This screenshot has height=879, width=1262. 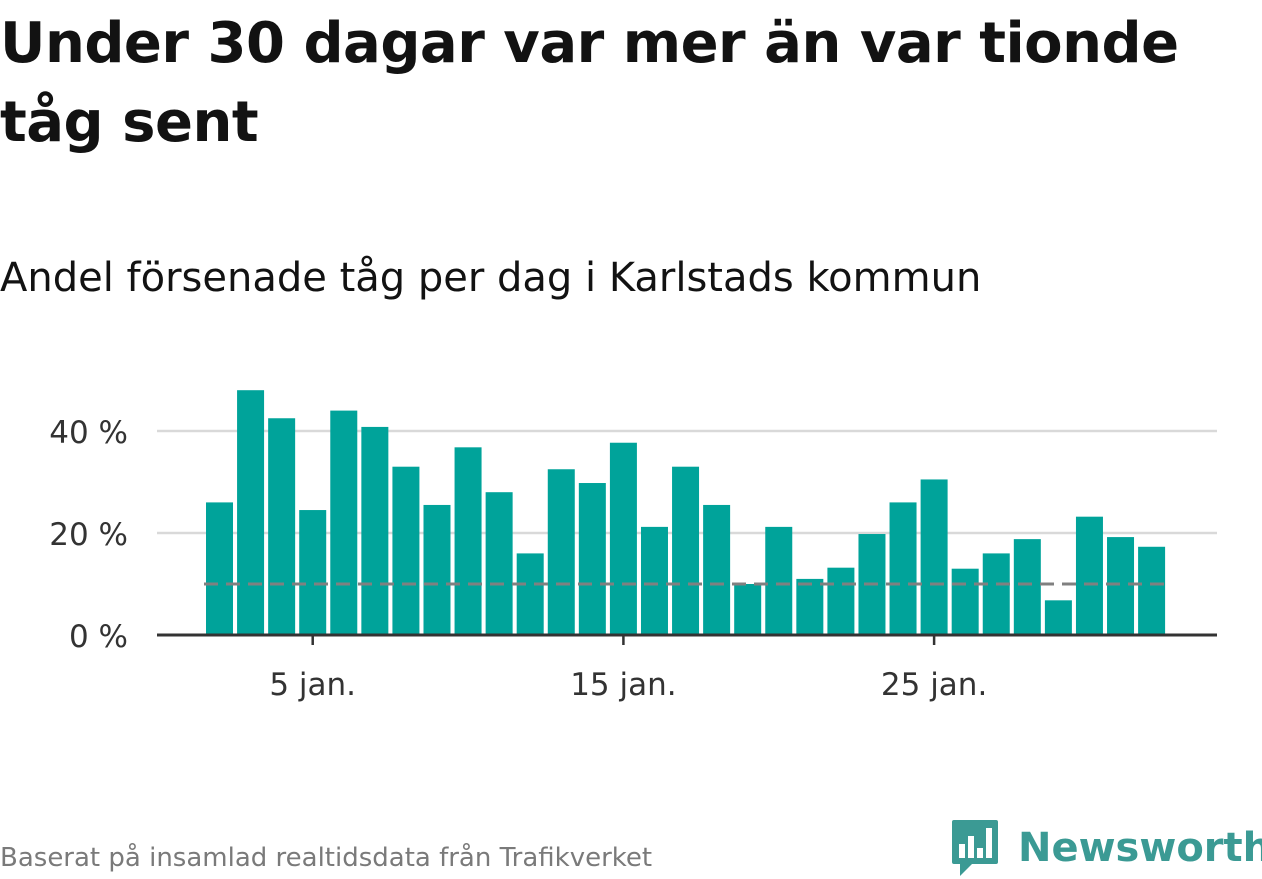 I want to click on y-tick-label: 0 %, so click(x=98, y=637).